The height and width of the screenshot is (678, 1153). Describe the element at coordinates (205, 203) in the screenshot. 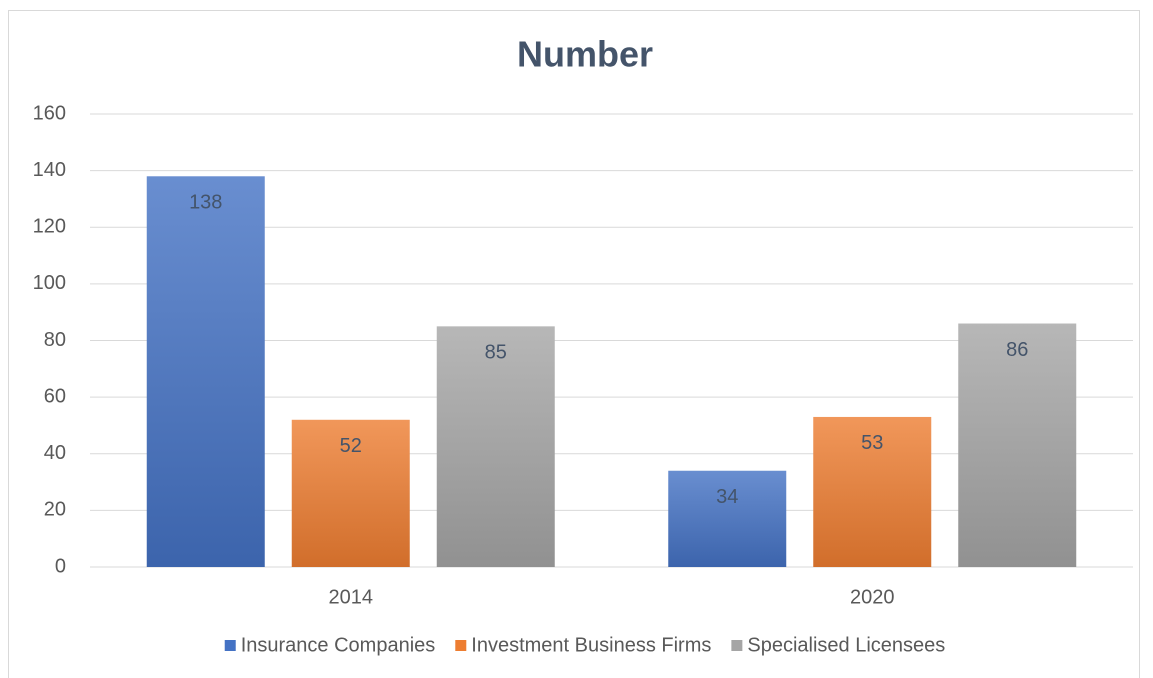

I see `data-label: 138` at that location.